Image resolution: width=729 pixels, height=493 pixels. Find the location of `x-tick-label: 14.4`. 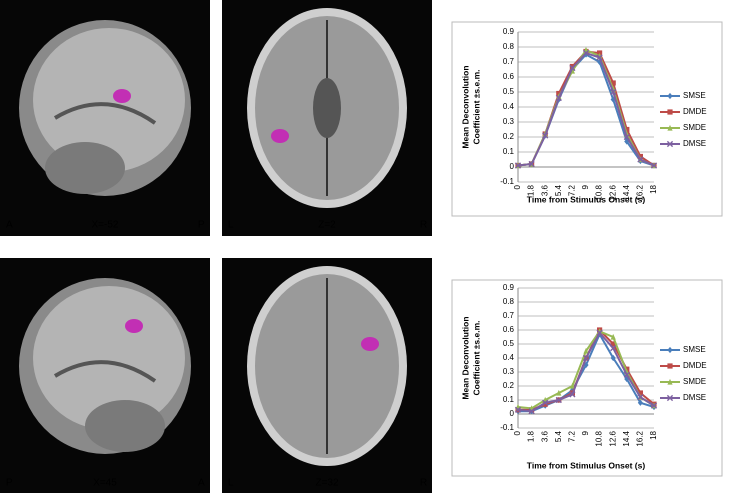

x-tick-label: 14.4 is located at coordinates (626, 192).